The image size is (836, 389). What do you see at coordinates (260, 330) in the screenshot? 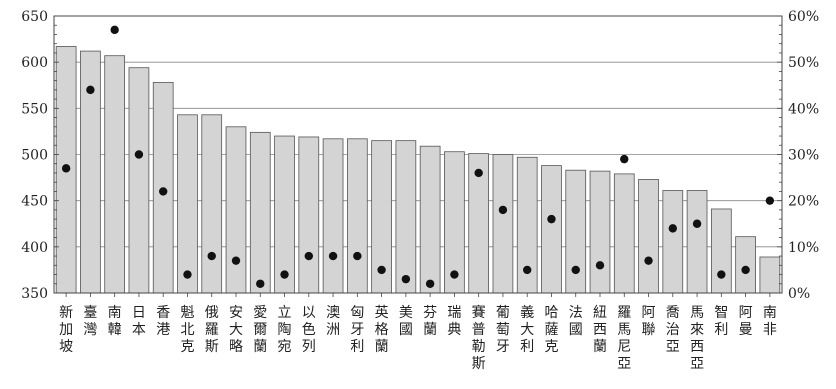
I see `category-label: 愛爾蘭` at bounding box center [260, 330].